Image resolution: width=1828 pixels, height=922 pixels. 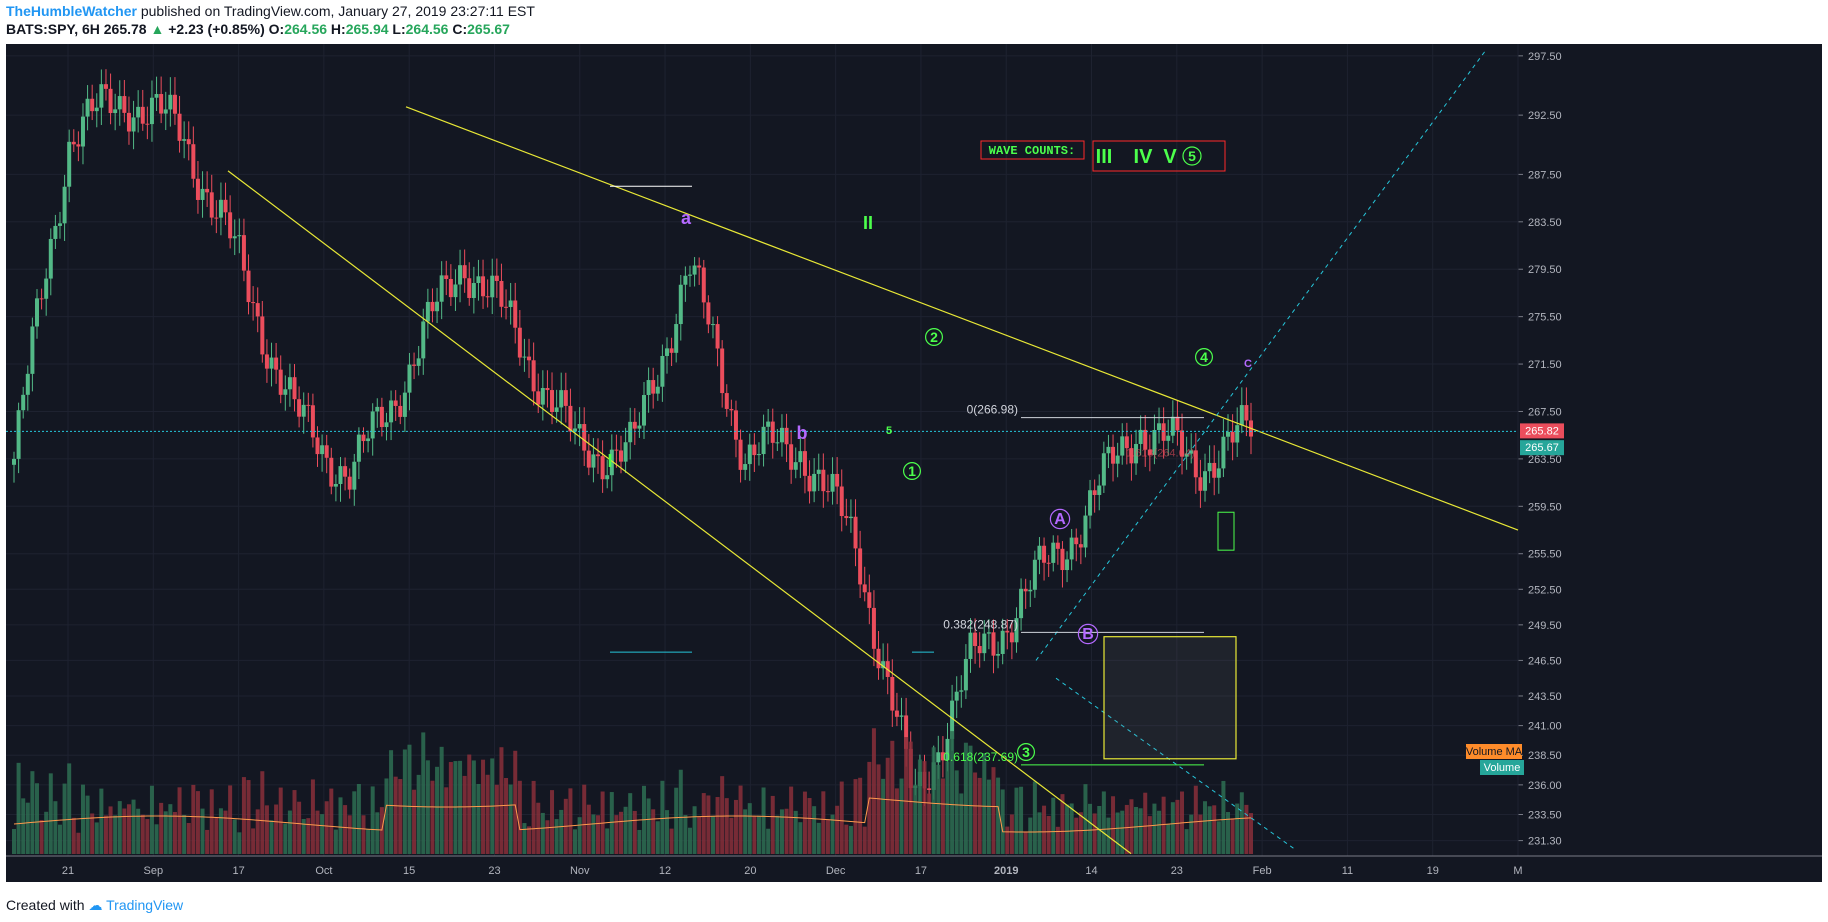 I want to click on x-tick-label: 17, so click(x=238, y=871).